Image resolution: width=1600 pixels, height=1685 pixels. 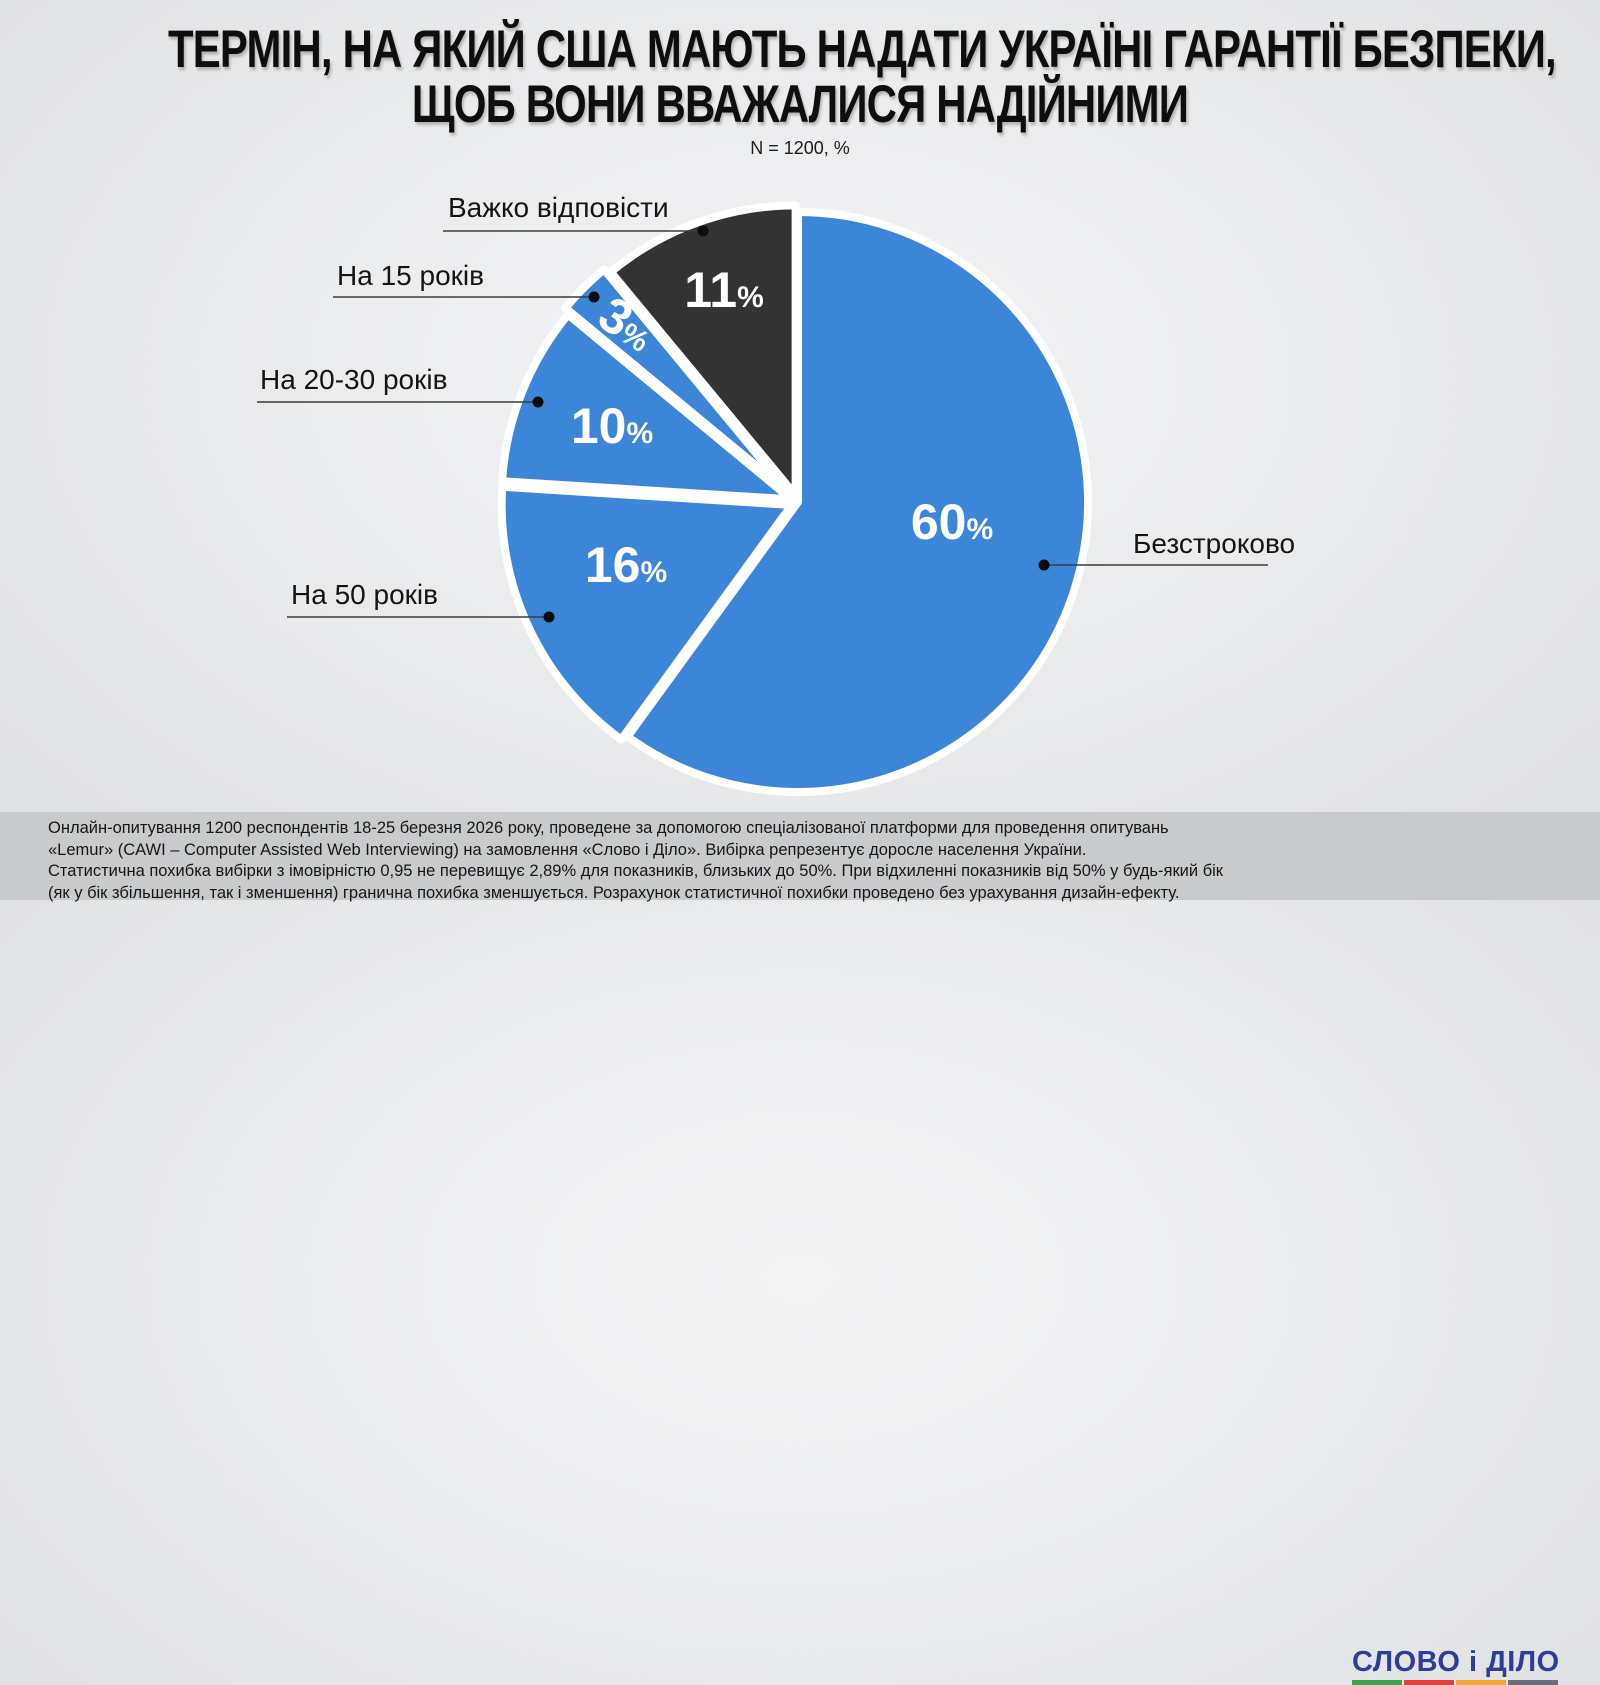 What do you see at coordinates (800, 148) in the screenshot?
I see `sample-size-subtitle: N = 1200, %` at bounding box center [800, 148].